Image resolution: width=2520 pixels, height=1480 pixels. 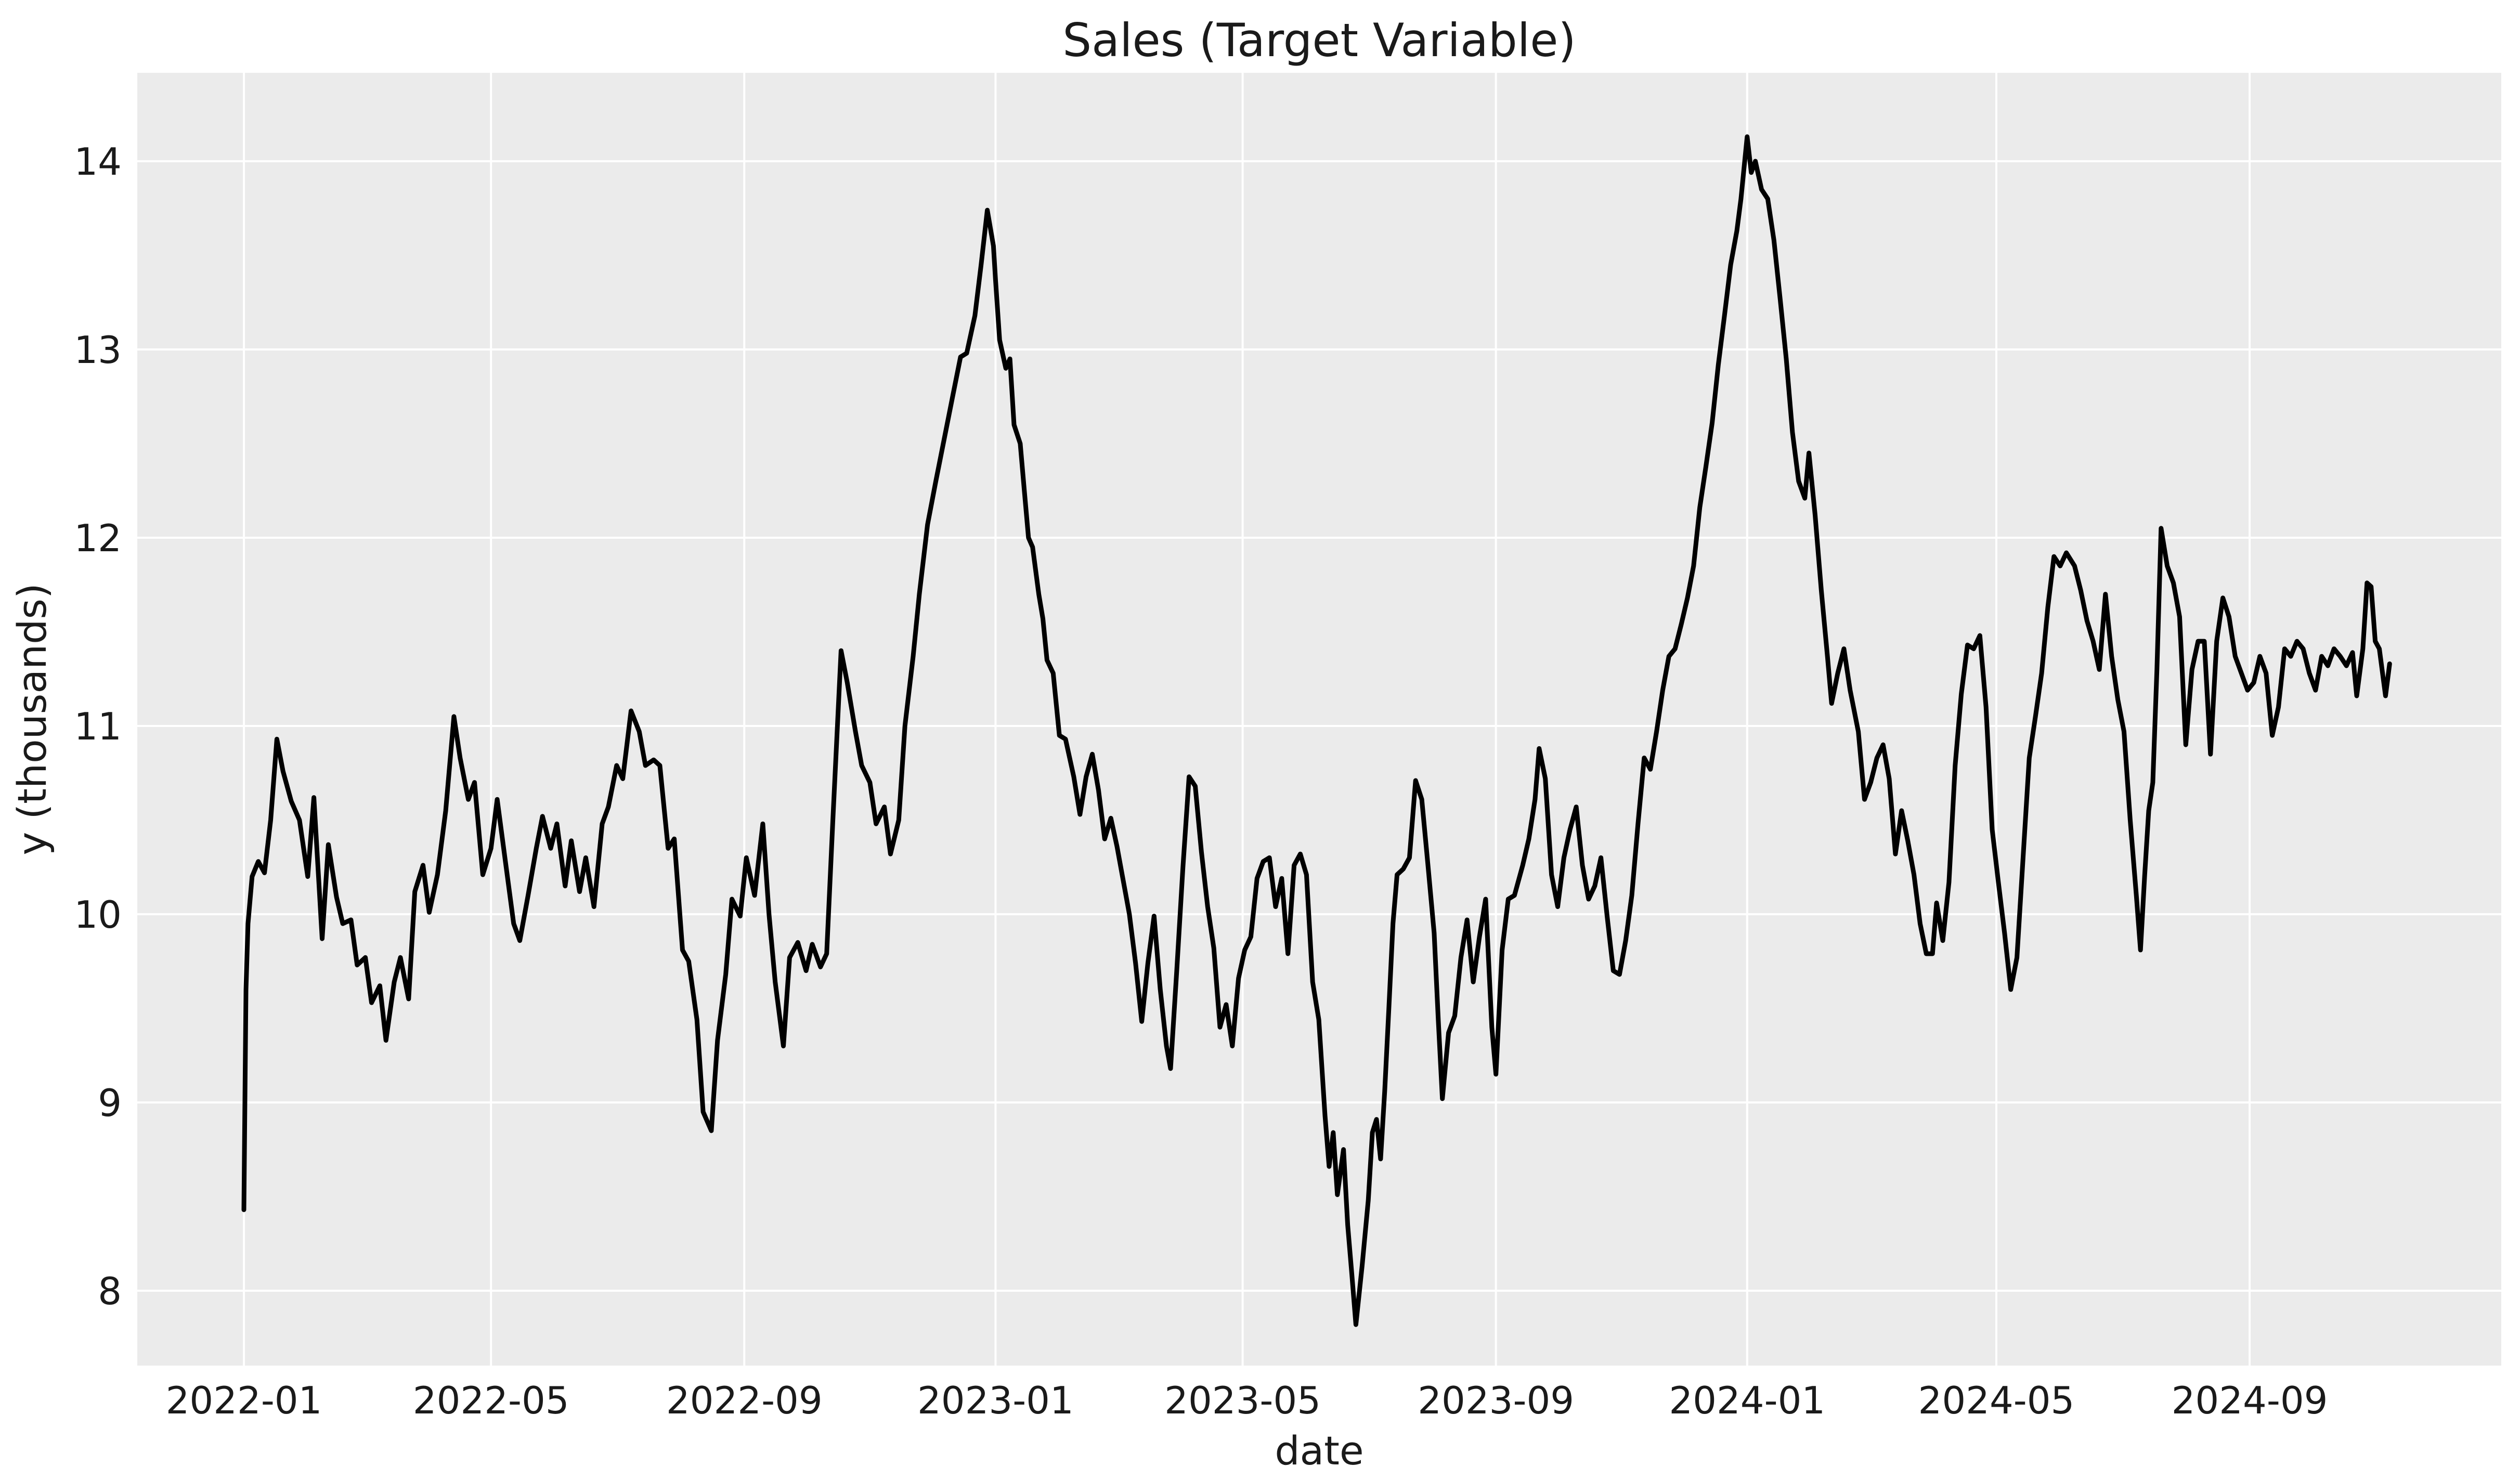 I want to click on x-axis-label: date, so click(x=1319, y=1450).